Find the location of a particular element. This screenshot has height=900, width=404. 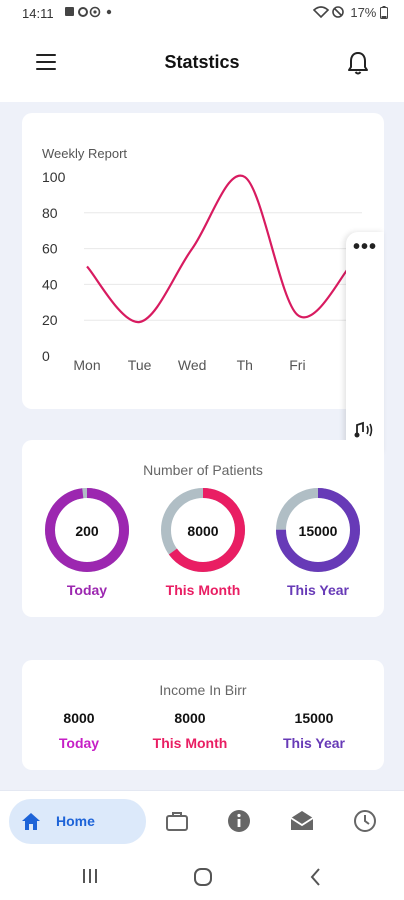

bell-icon is located at coordinates (358, 63).